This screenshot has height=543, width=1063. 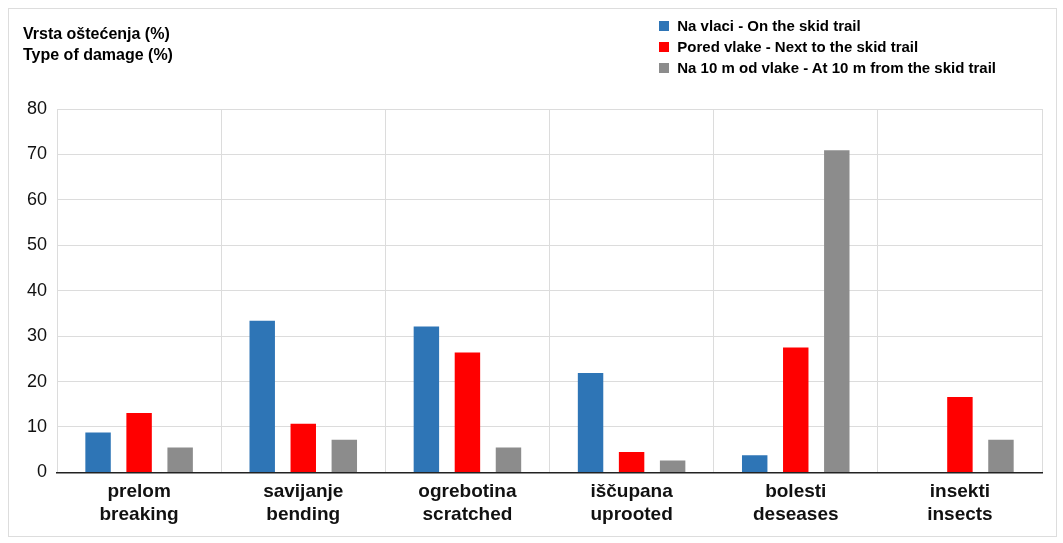 What do you see at coordinates (37, 335) in the screenshot?
I see `y-tick-label: 30` at bounding box center [37, 335].